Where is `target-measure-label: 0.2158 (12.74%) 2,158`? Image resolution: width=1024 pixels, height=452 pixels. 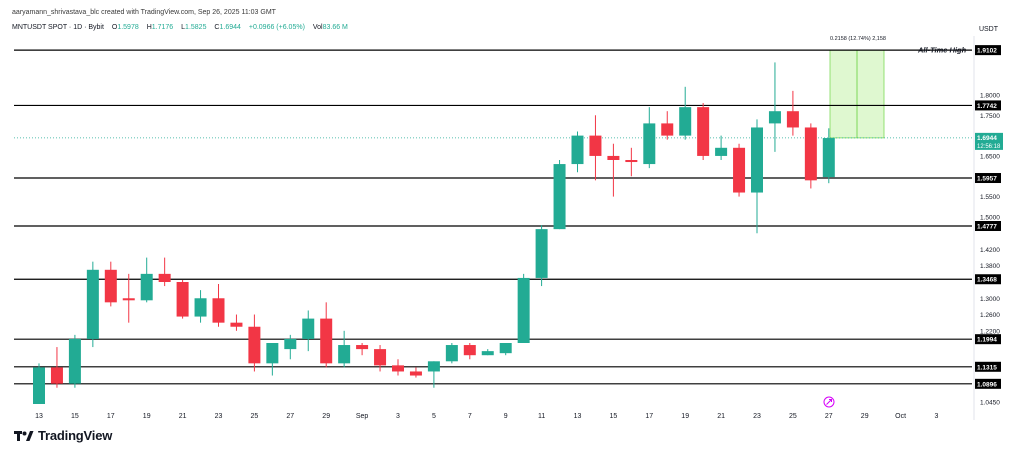
target-measure-label: 0.2158 (12.74%) 2,158 is located at coordinates (858, 39).